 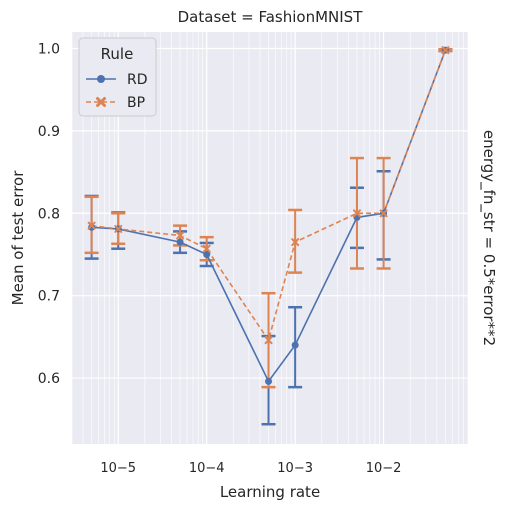 What do you see at coordinates (101, 79) in the screenshot?
I see `legend-marker-rd` at bounding box center [101, 79].